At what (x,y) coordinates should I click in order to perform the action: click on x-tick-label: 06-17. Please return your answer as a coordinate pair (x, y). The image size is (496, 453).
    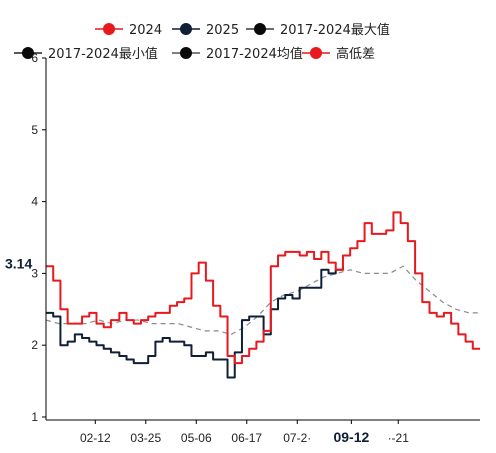
    Looking at the image, I should click on (246, 438).